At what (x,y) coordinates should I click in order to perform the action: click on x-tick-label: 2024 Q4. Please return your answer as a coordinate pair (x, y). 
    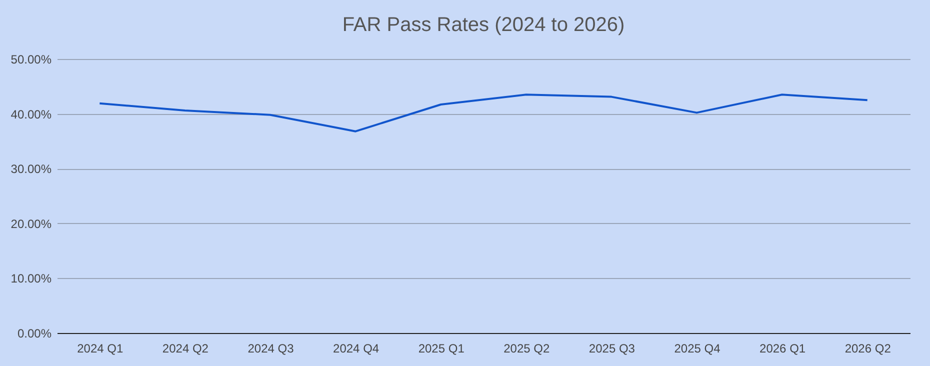
    Looking at the image, I should click on (356, 349).